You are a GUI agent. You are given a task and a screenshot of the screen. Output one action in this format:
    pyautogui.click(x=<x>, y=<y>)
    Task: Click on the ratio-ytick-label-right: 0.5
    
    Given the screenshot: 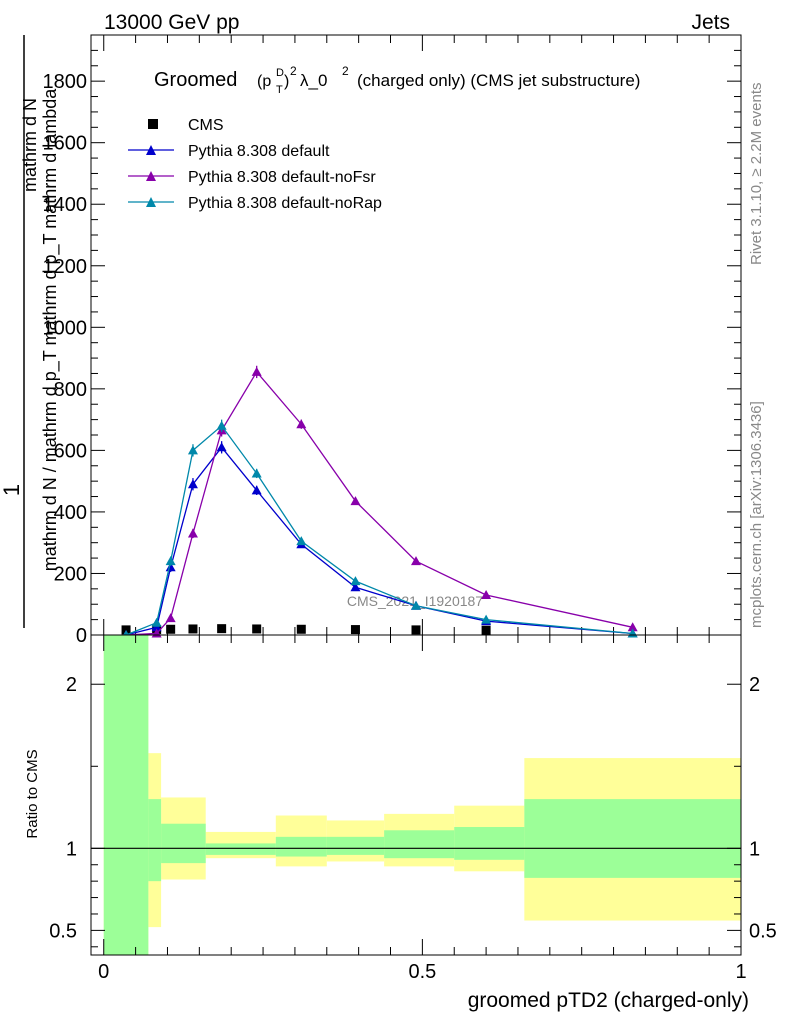 What is the action you would take?
    pyautogui.click(x=763, y=931)
    